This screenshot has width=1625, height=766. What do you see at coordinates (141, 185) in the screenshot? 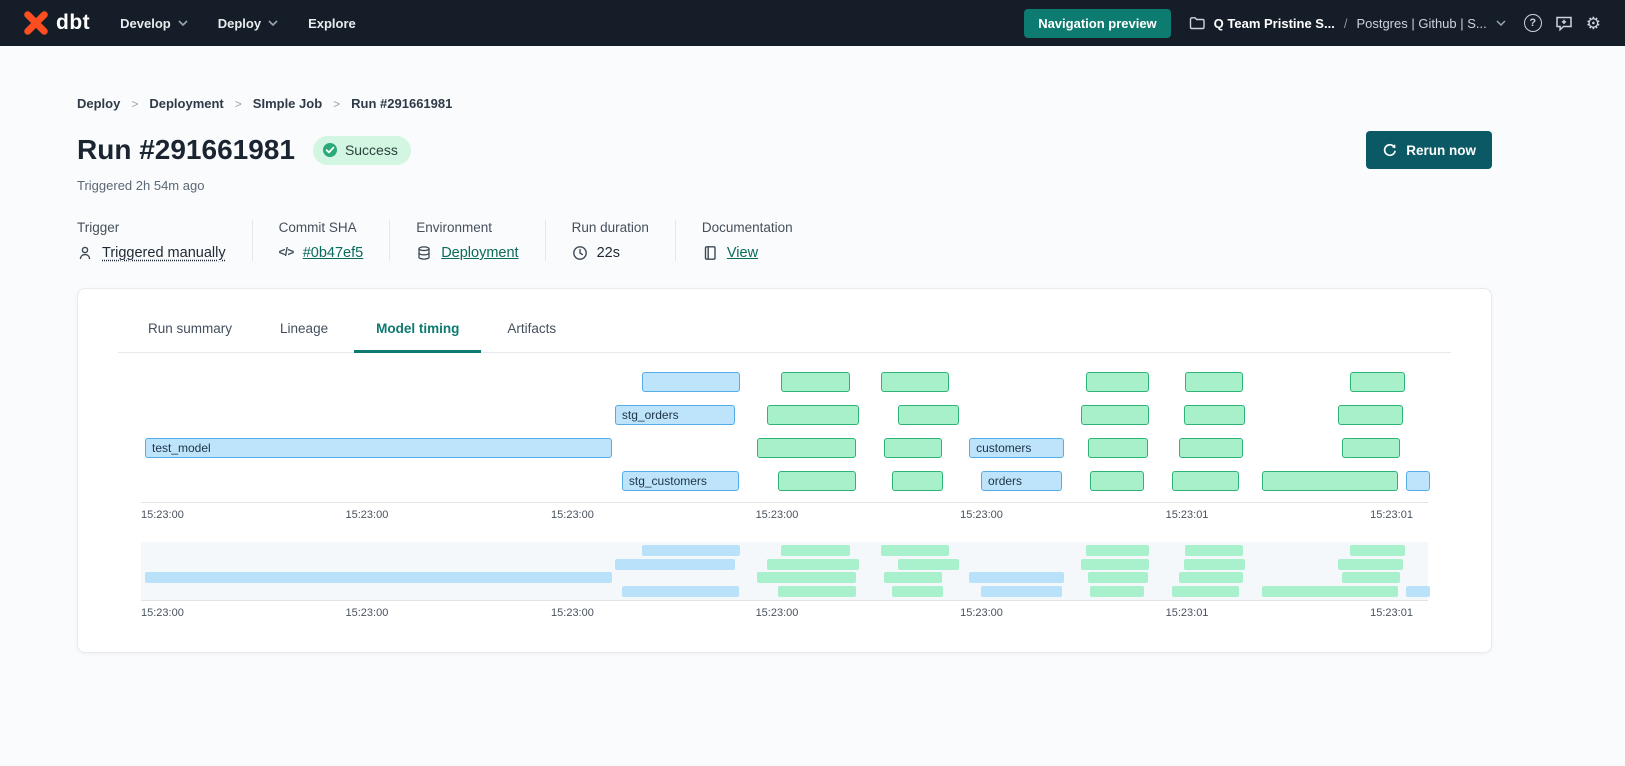
I see `triggered-timestamp: Triggered 2h 54m ago` at bounding box center [141, 185].